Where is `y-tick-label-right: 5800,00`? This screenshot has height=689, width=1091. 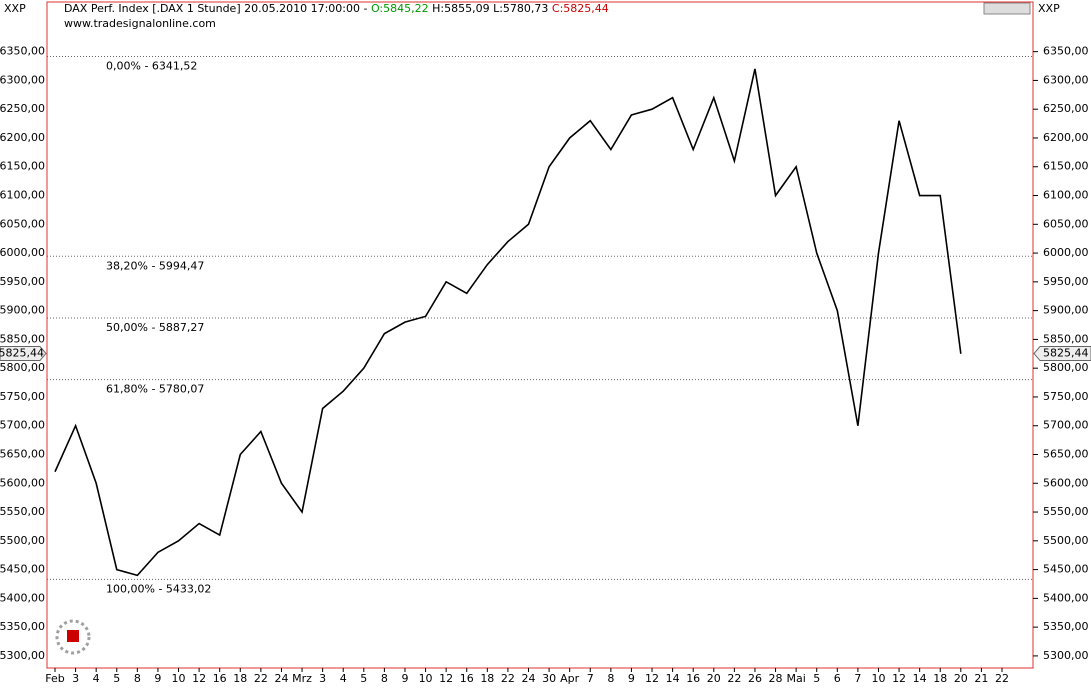 y-tick-label-right: 5800,00 is located at coordinates (1066, 367).